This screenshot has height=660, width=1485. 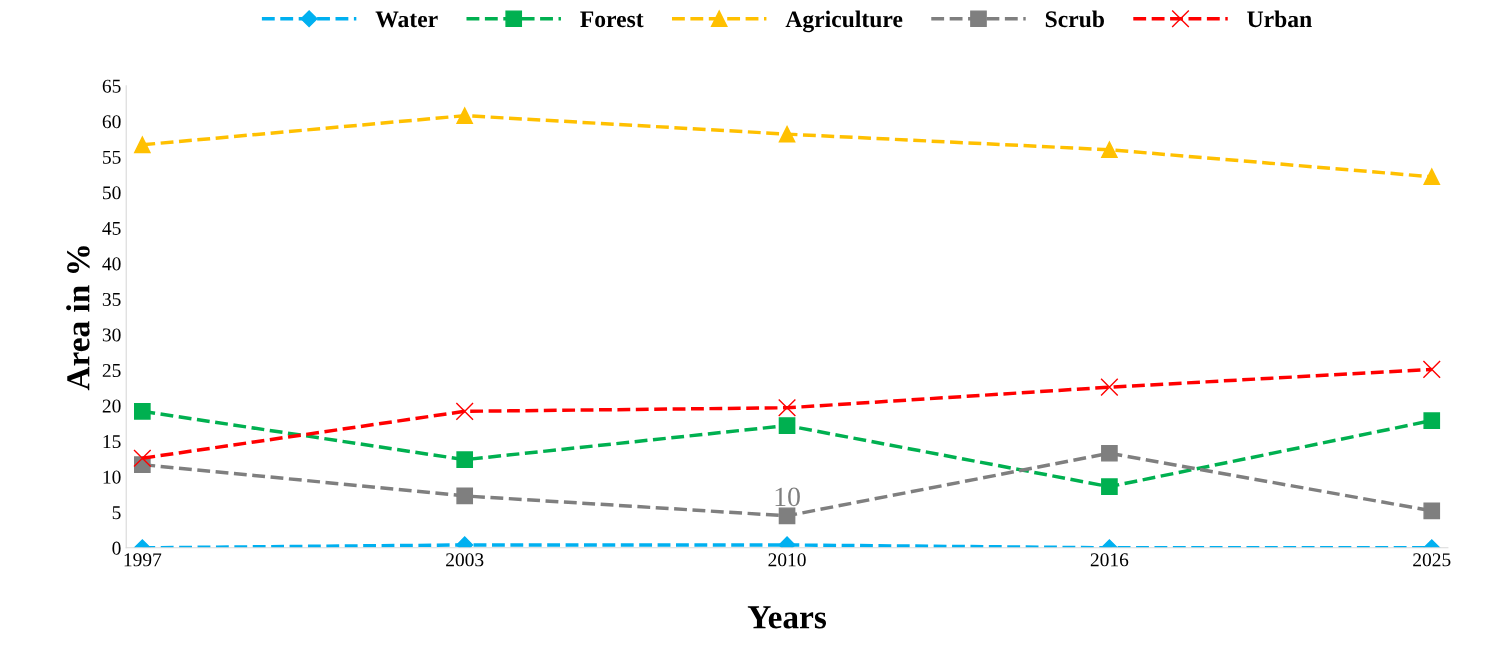 What do you see at coordinates (116, 513) in the screenshot?
I see `y-tick-label: 5` at bounding box center [116, 513].